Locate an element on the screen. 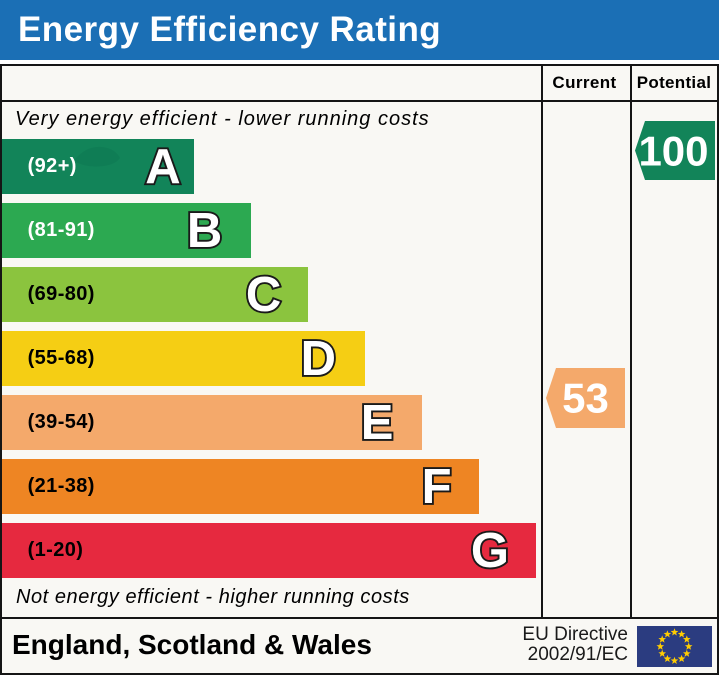 This screenshot has height=675, width=719. svg-text: 53 is located at coordinates (585, 398).